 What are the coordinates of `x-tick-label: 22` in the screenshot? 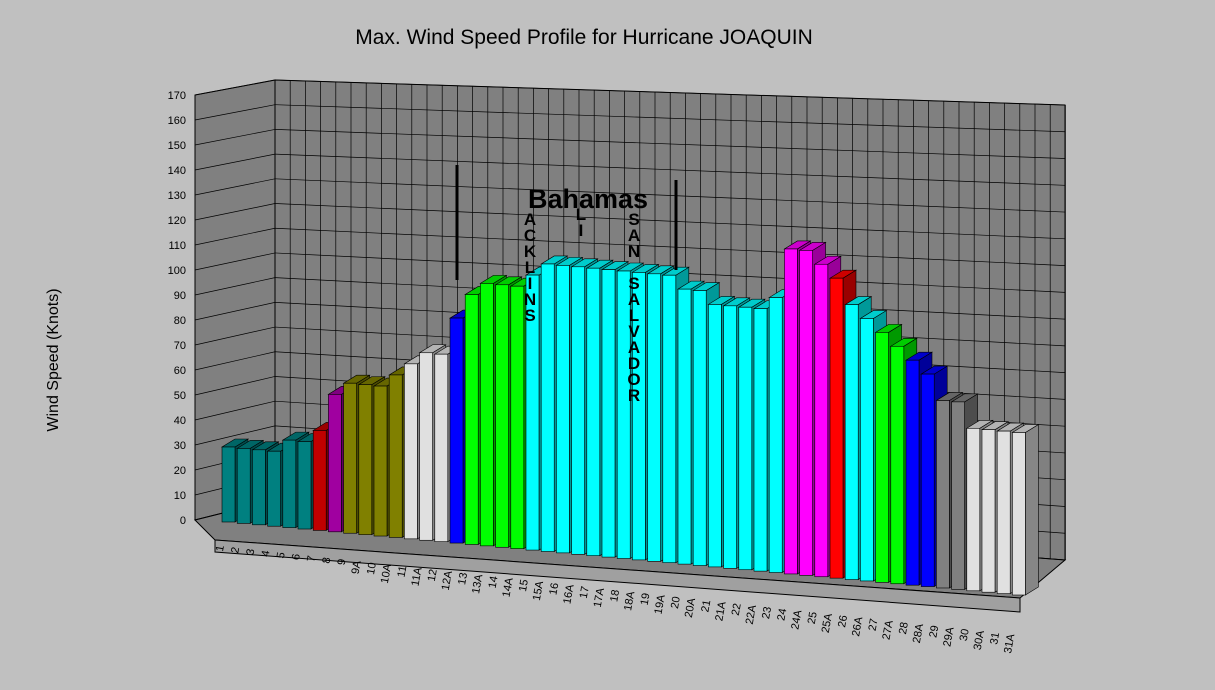 It's located at (737, 609).